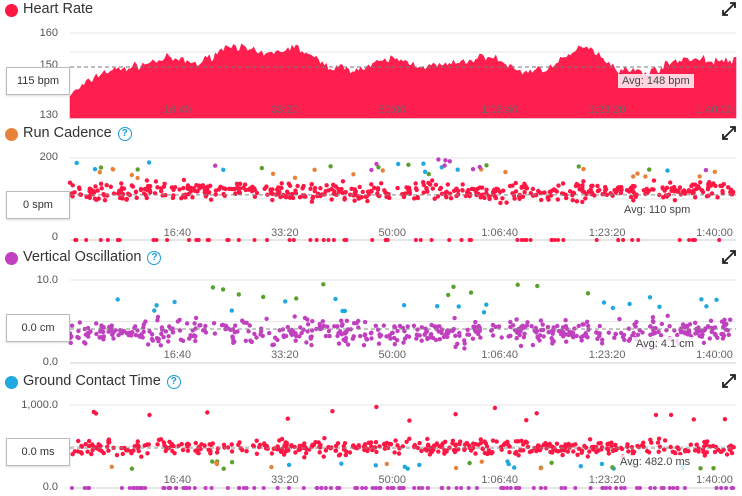 This screenshot has height=496, width=742. I want to click on heart-rate-legend-dot, so click(11, 10).